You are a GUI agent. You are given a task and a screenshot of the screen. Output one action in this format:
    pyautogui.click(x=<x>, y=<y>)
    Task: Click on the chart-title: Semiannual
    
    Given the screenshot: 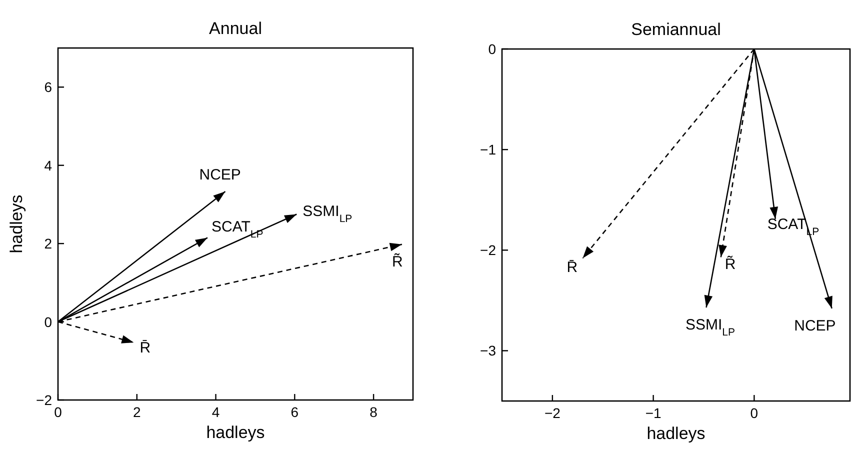 What is the action you would take?
    pyautogui.click(x=676, y=29)
    